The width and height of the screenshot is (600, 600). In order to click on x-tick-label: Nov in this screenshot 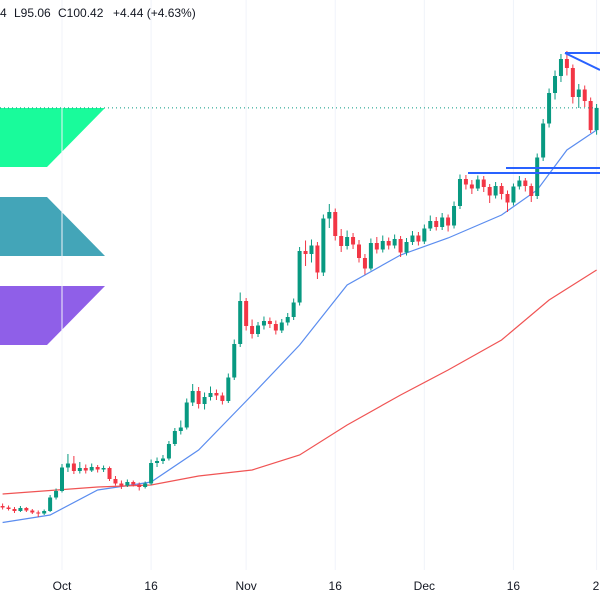, I will do `click(245, 586)`.